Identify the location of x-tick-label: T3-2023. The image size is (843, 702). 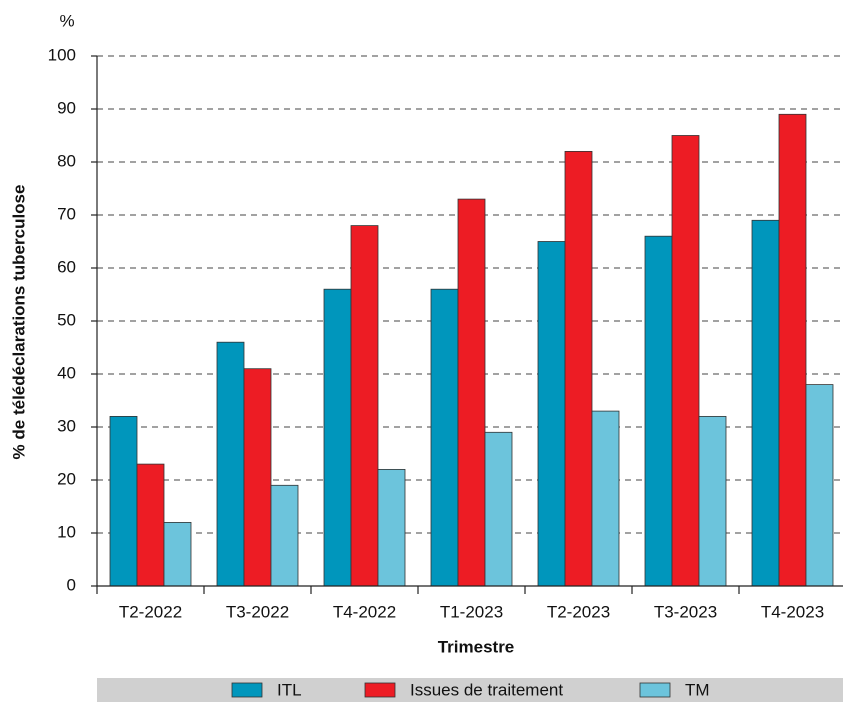
(685, 611).